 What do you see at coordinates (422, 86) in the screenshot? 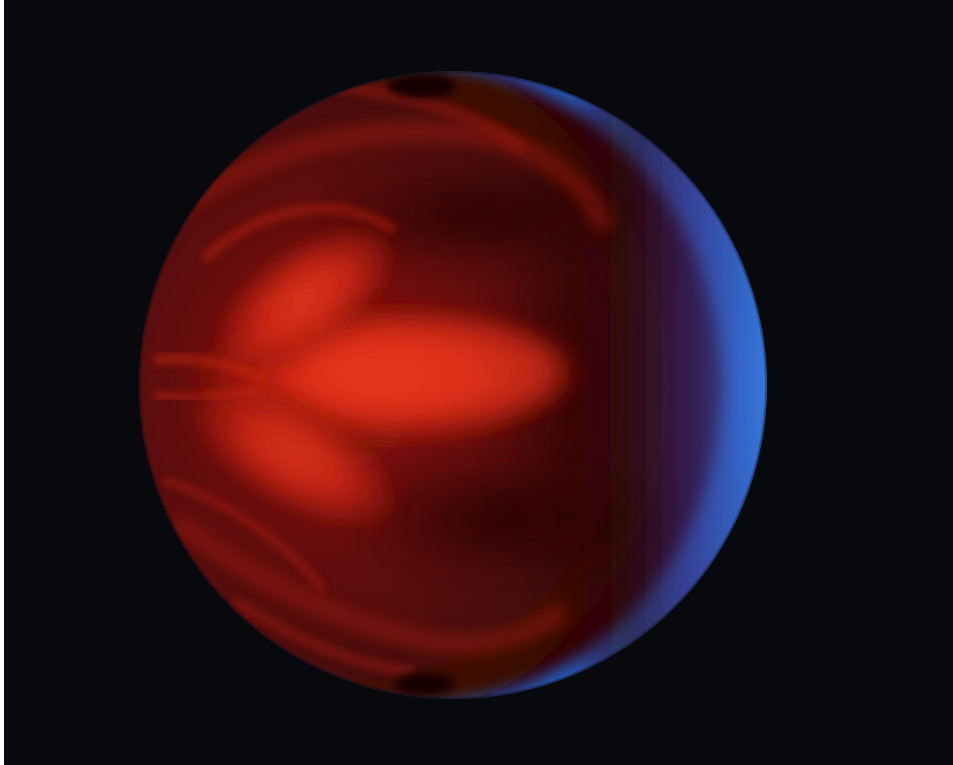
I see `north-vortex` at bounding box center [422, 86].